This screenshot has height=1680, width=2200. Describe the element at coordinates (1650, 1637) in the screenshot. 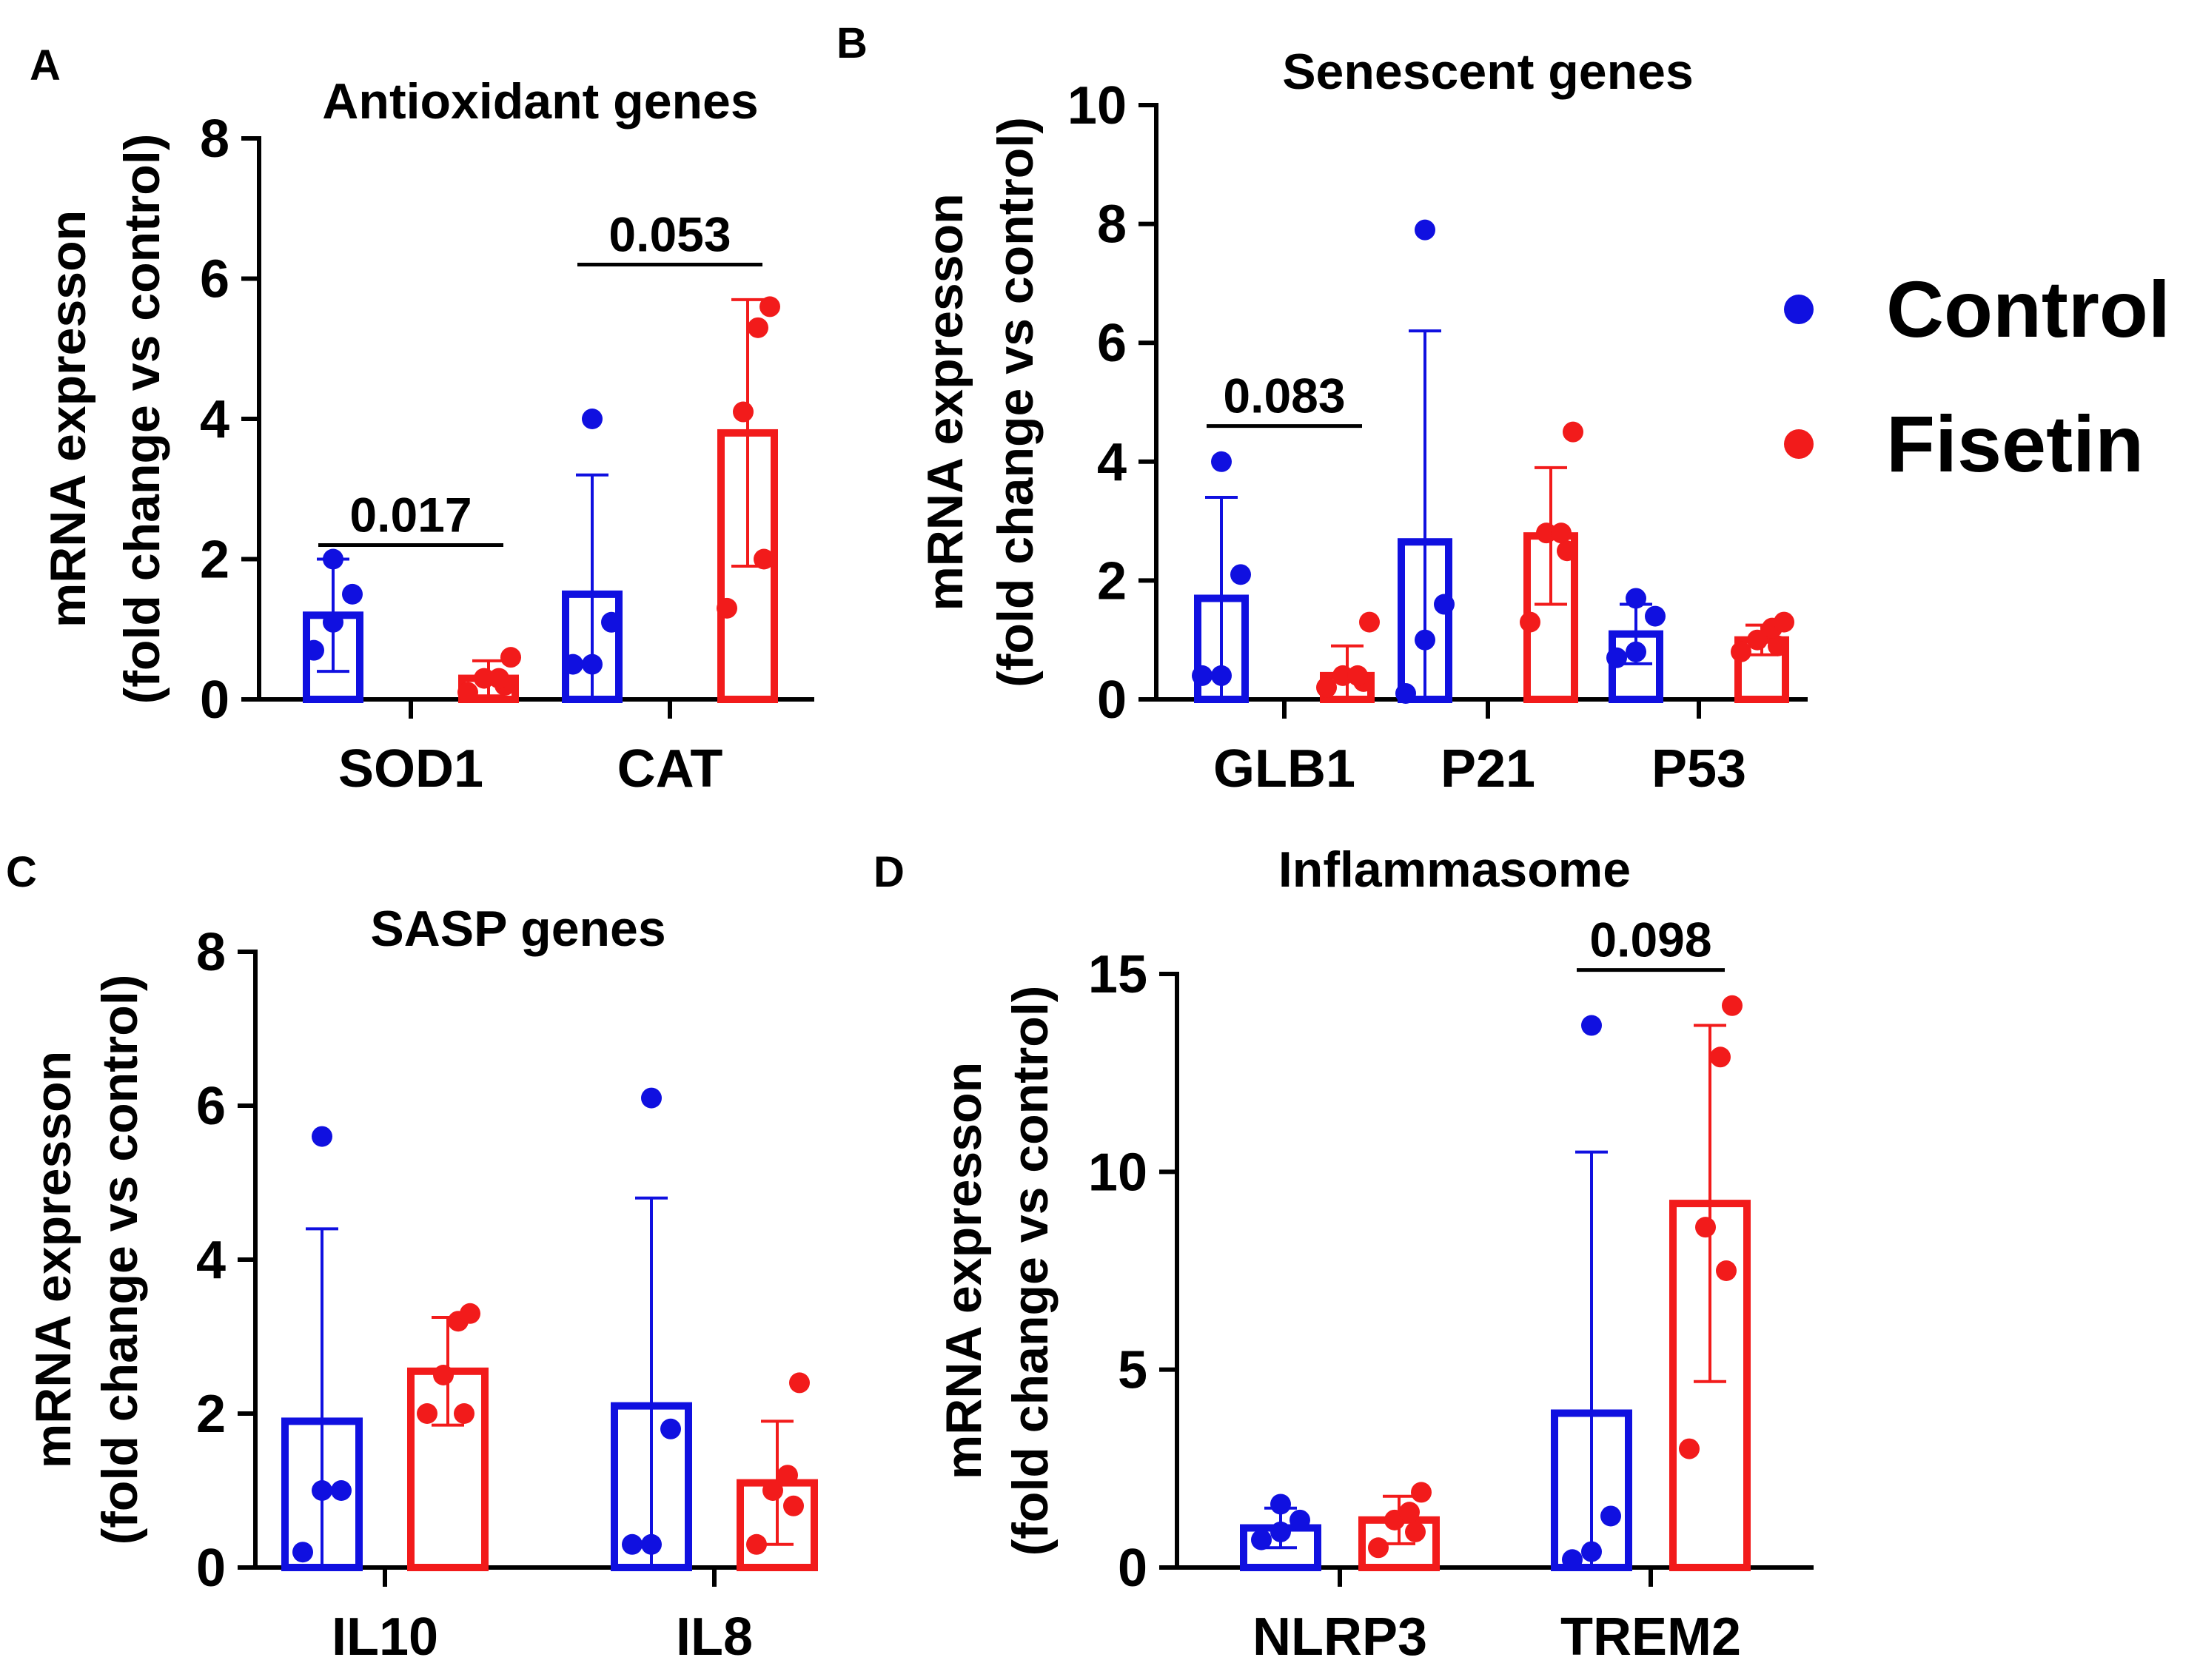

I see `x-tick-label: TREM2` at that location.